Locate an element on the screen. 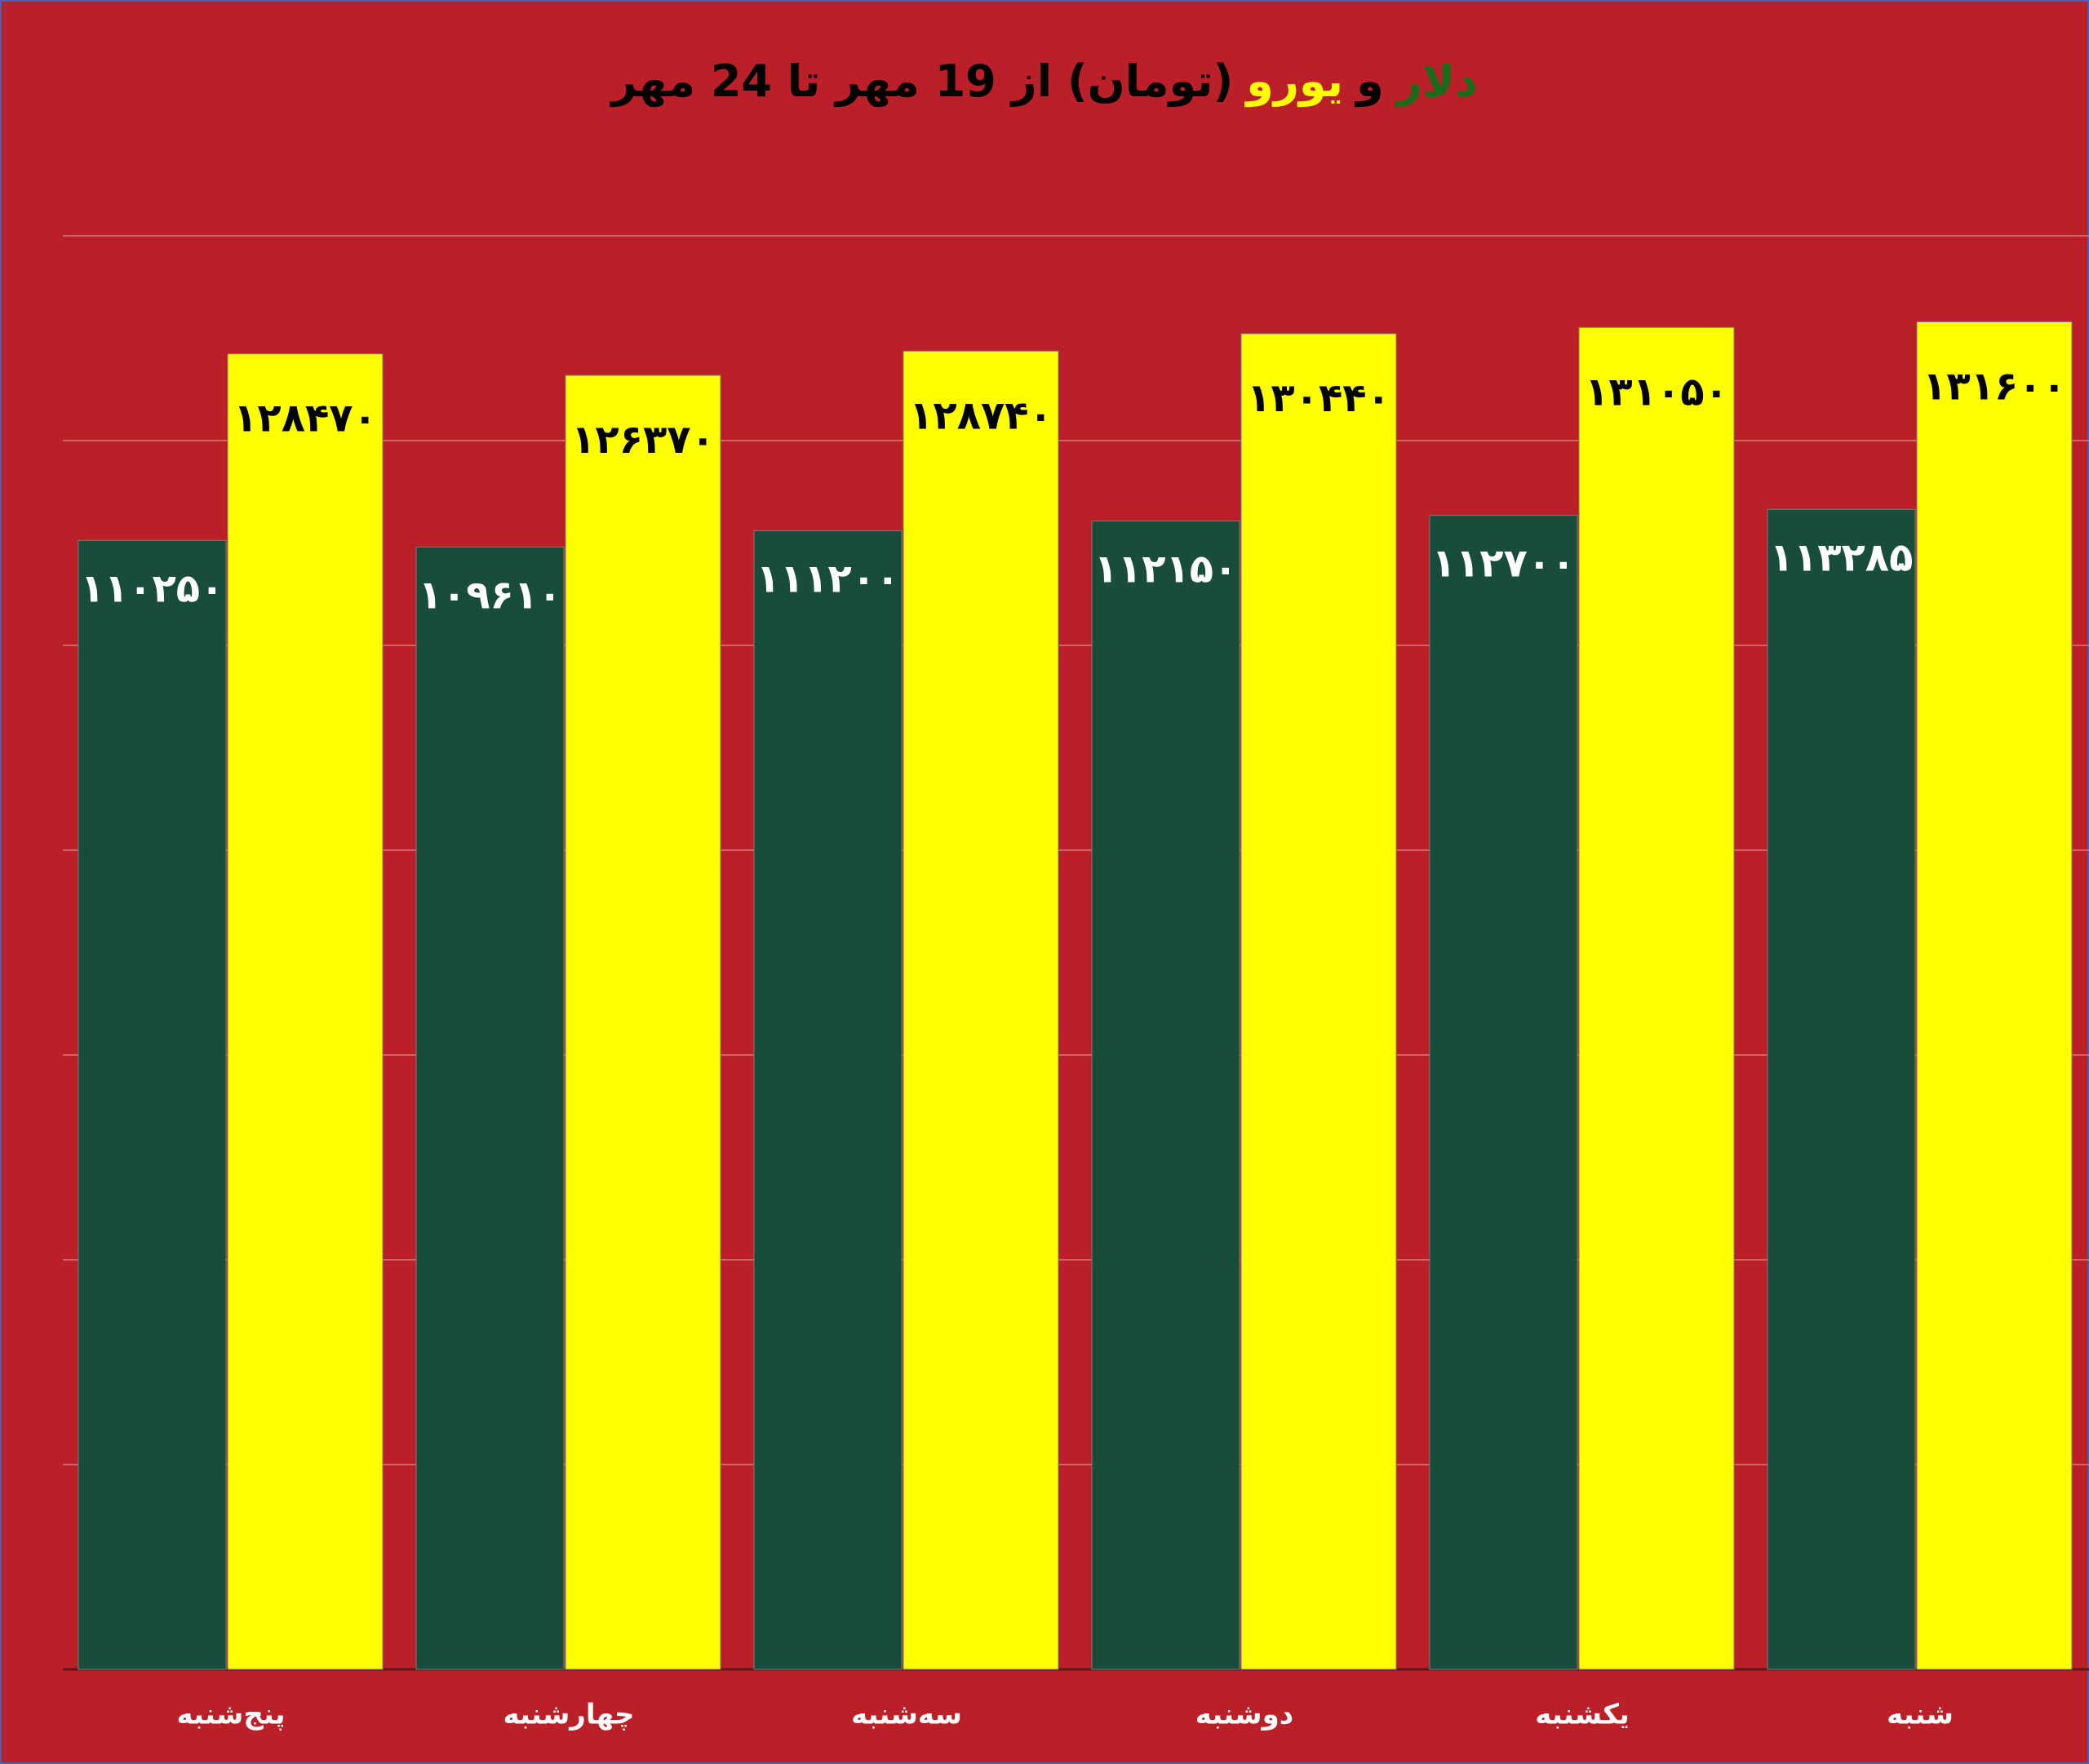 This screenshot has width=2089, height=1764. x-tick-label: چهارشنبه is located at coordinates (568, 1715).